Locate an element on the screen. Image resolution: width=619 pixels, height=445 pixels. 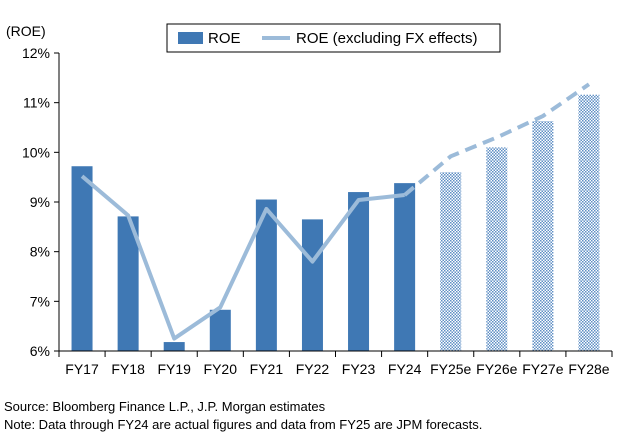
x-tick-label: FY24 is located at coordinates (405, 369).